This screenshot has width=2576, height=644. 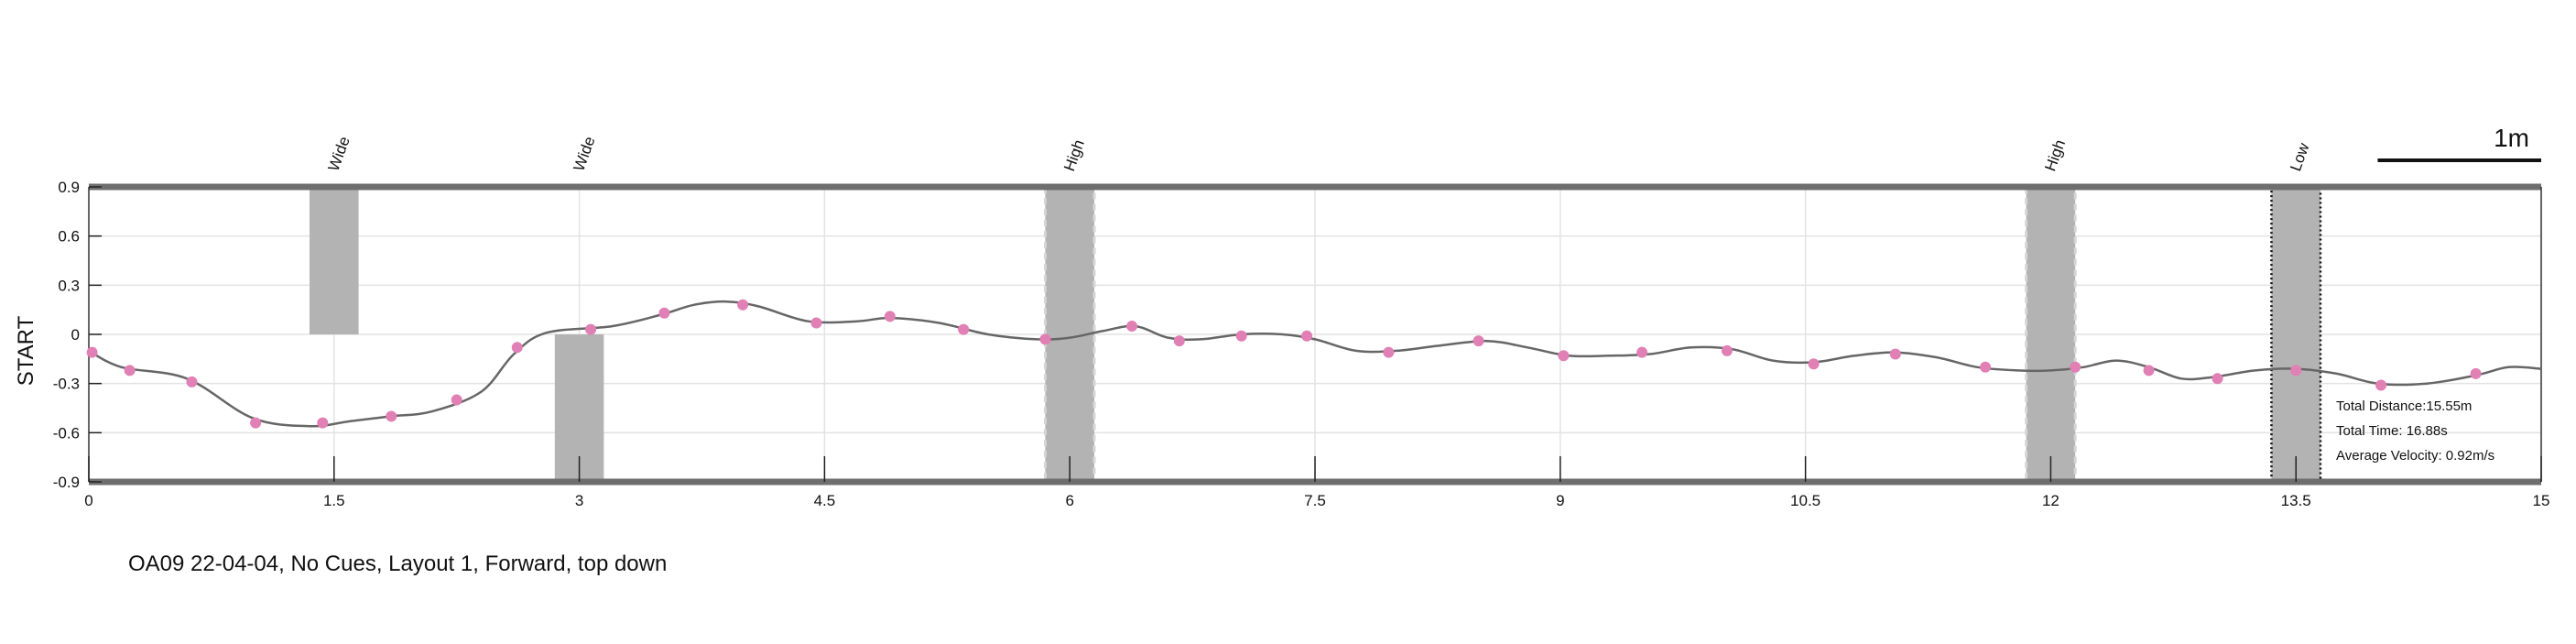 What do you see at coordinates (2296, 501) in the screenshot?
I see `x-tick-label: 13.5` at bounding box center [2296, 501].